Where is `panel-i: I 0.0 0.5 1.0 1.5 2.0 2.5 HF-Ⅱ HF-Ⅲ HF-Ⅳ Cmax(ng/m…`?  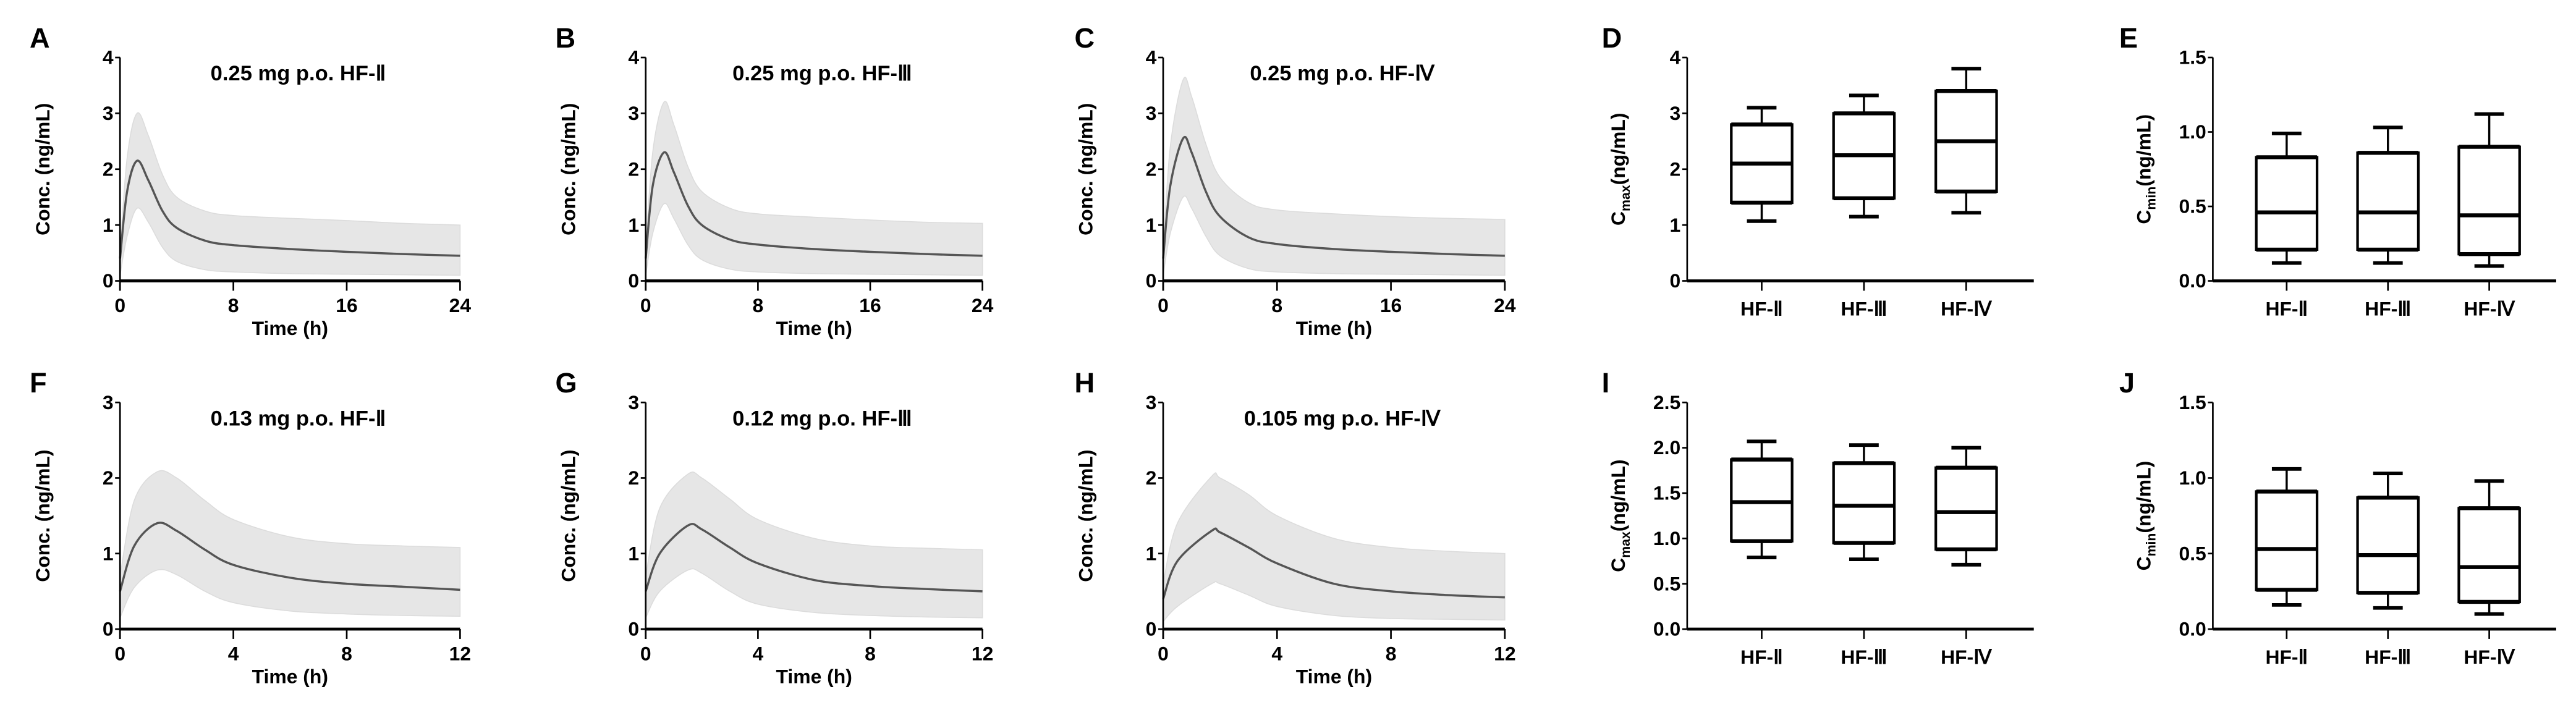
panel-i: I 0.0 0.5 1.0 1.5 2.0 2.5 HF-Ⅱ HF-Ⅲ HF-Ⅳ Cmax(ng/m… is located at coordinates (1818, 517).